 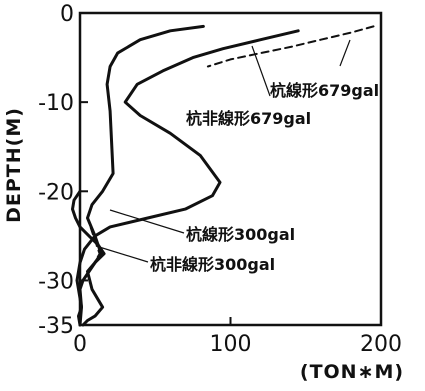 What do you see at coordinates (56, 326) in the screenshot?
I see `y-tick-label: -35` at bounding box center [56, 326].